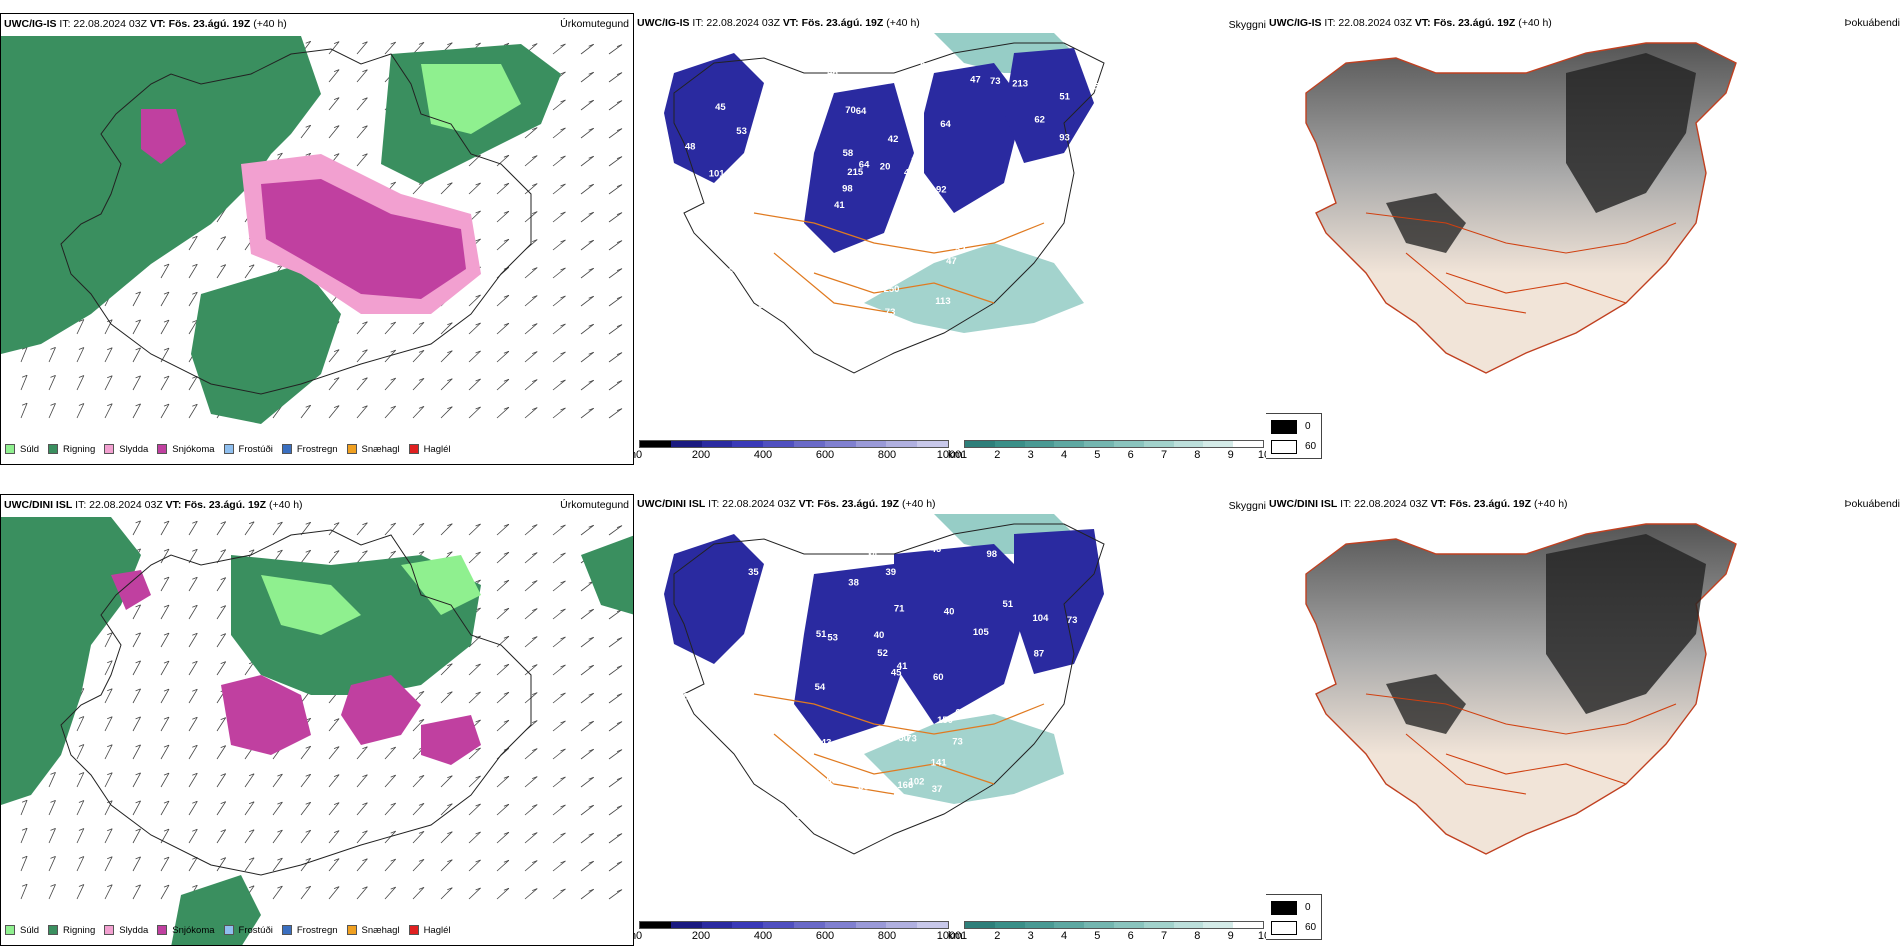  I want to click on cloud-base-label: 44, so click(855, 302).